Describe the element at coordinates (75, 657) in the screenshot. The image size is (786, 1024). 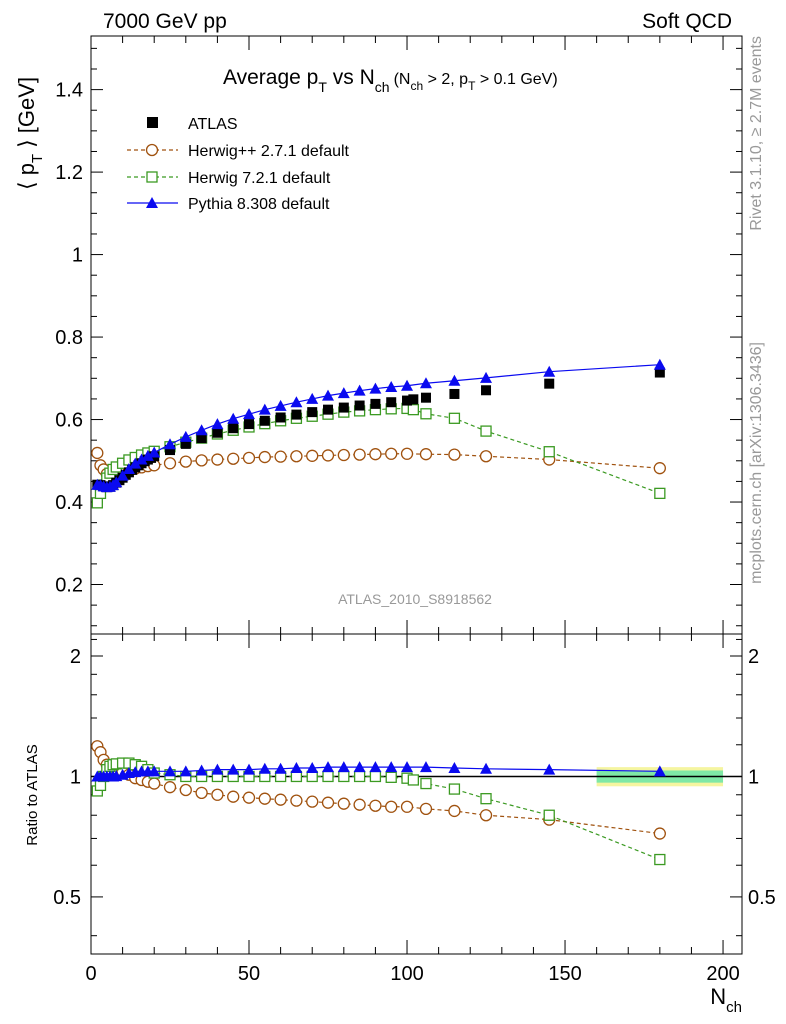
I see `ratio-y-tick-label: 2` at that location.